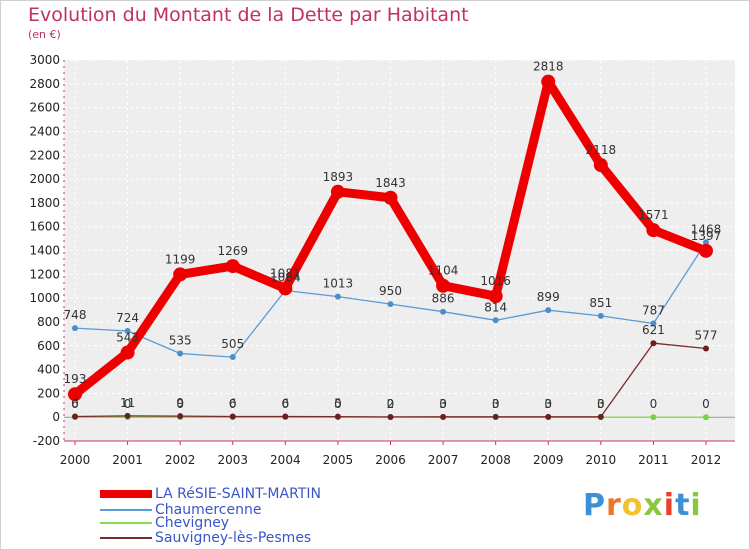 Image resolution: width=750 pixels, height=550 pixels. What do you see at coordinates (233, 538) in the screenshot?
I see `legend-label: Sauvigney-lès-Pesmes` at bounding box center [233, 538].